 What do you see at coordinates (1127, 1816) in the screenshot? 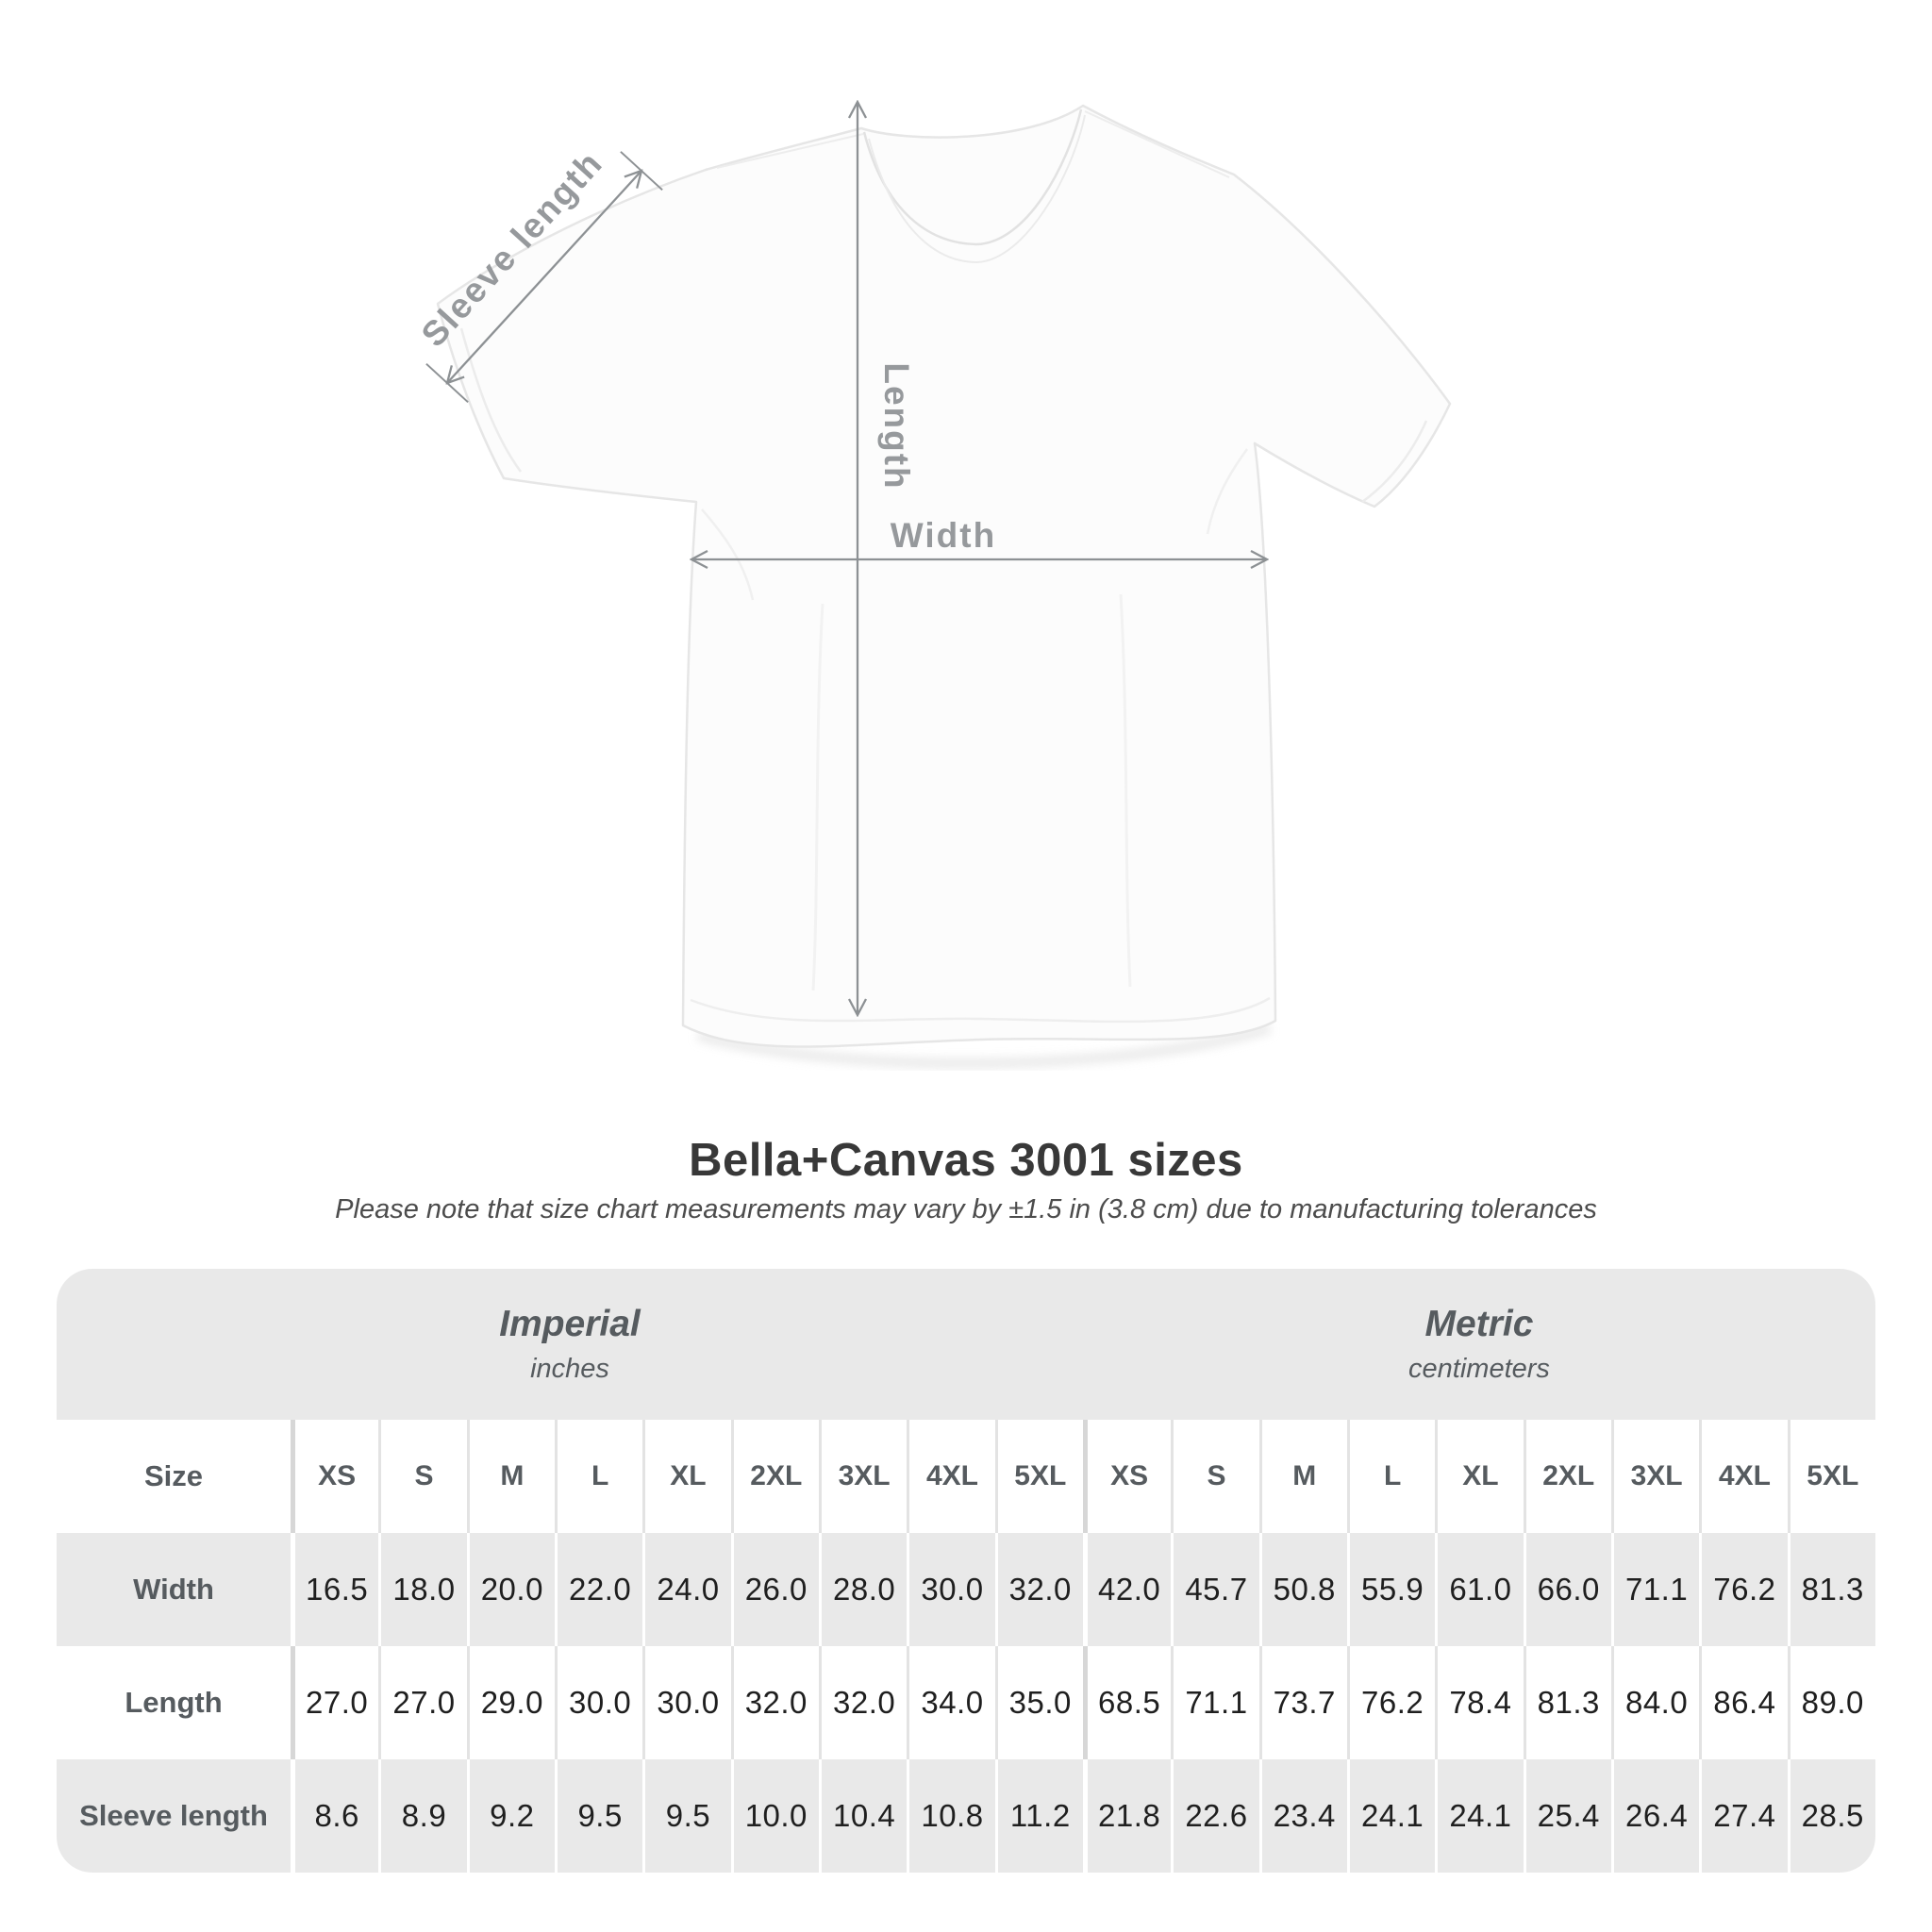
I see `value-cell: 21.8` at bounding box center [1127, 1816].